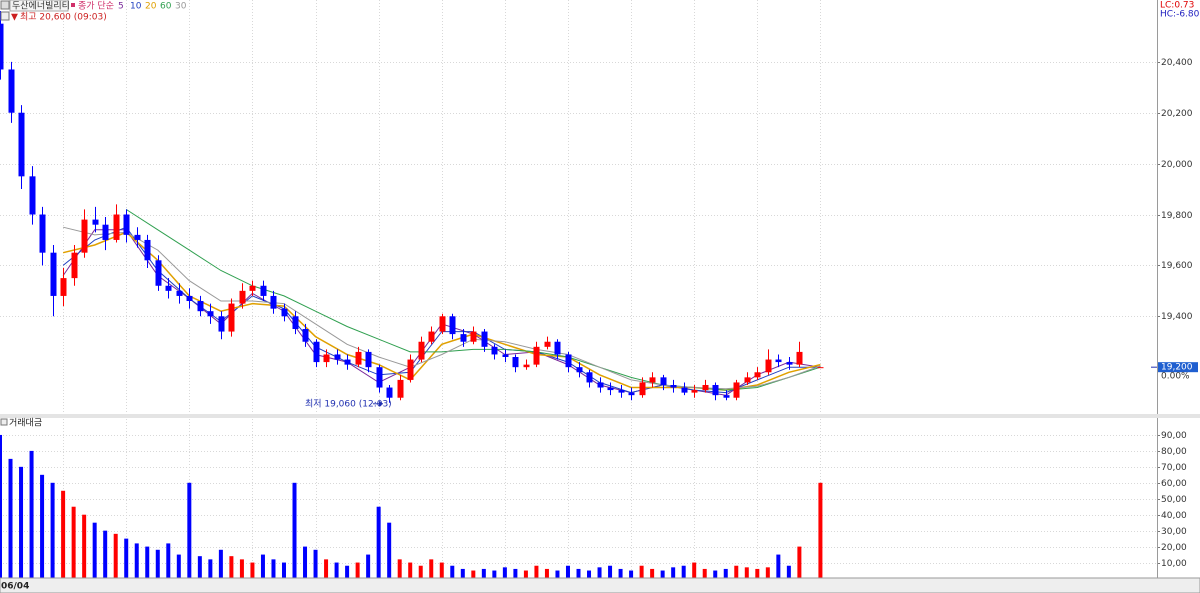 Image resolution: width=1200 pixels, height=593 pixels. I want to click on stock-box, so click(39, 6).